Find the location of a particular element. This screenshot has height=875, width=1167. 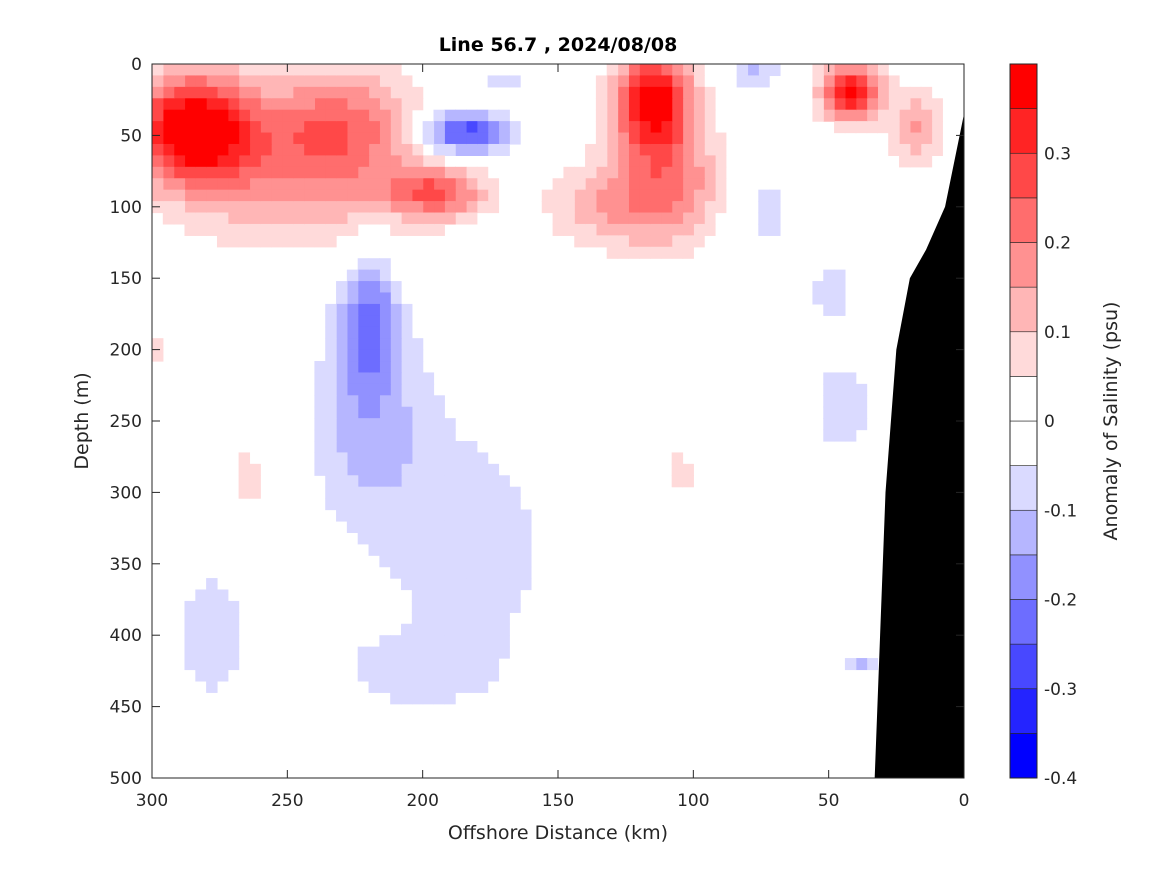

y-tick-label: 500 is located at coordinates (126, 779).